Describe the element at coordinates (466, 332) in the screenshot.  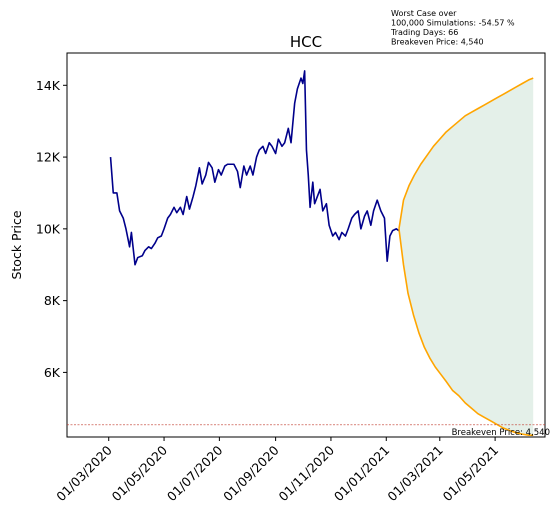
I see `simulated-worst-path` at that location.